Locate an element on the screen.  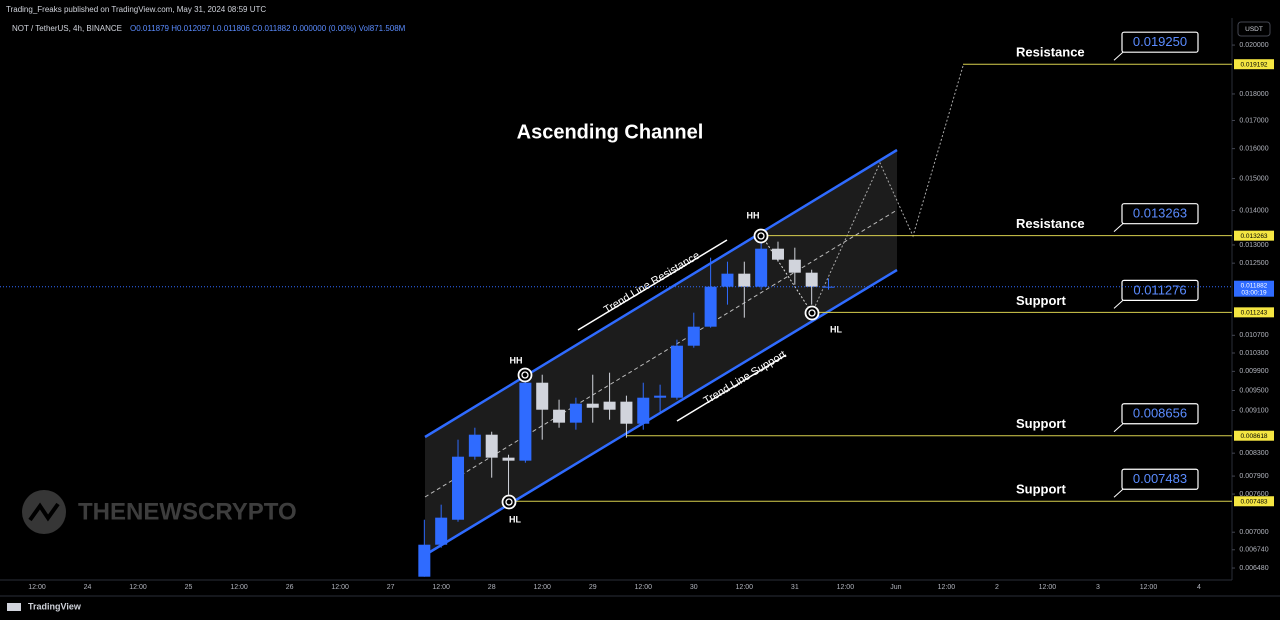
level-box-text: 0.013263 is located at coordinates (1160, 213).